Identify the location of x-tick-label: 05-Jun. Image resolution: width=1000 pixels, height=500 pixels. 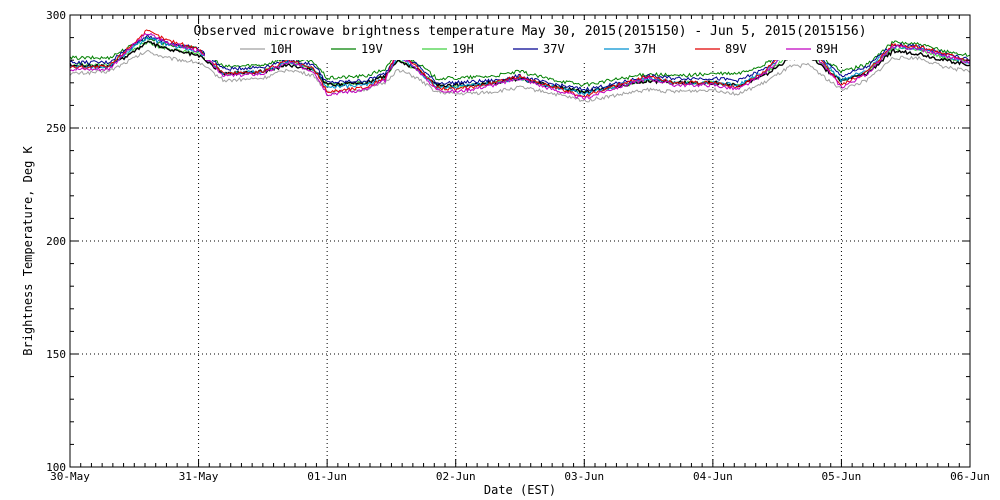
(842, 476).